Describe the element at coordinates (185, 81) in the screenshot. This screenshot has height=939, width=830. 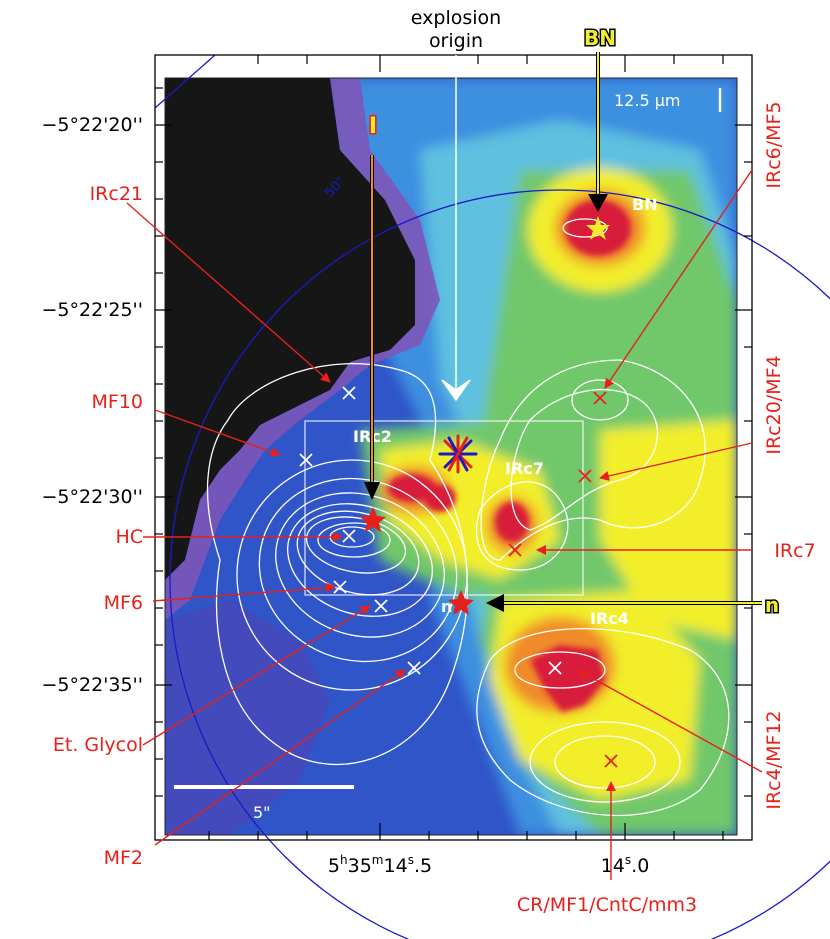
I see `radius-arc-topleft` at that location.